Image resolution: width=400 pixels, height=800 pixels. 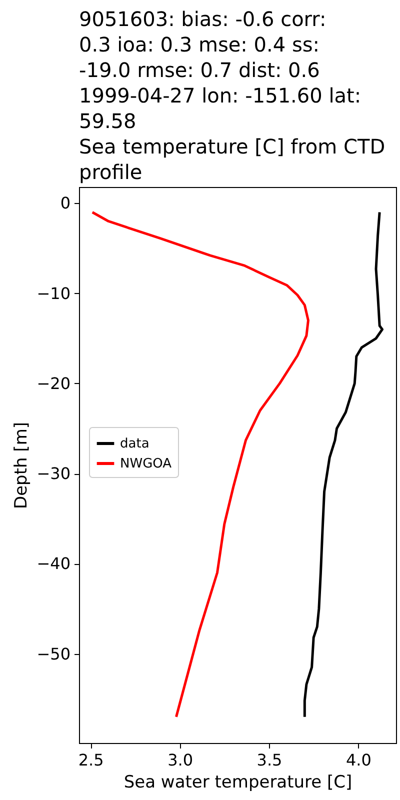 What do you see at coordinates (269, 760) in the screenshot?
I see `x-tick-label: 3.5` at bounding box center [269, 760].